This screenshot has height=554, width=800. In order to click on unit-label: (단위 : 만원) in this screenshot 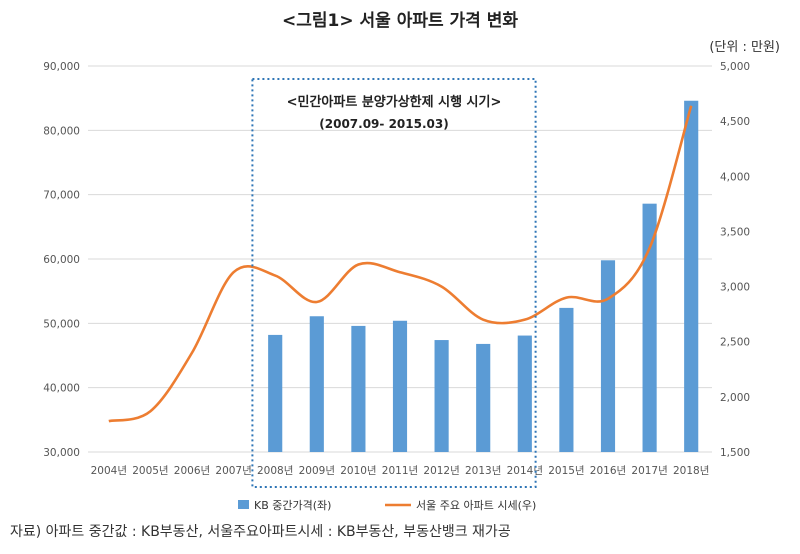, I will do `click(744, 47)`.